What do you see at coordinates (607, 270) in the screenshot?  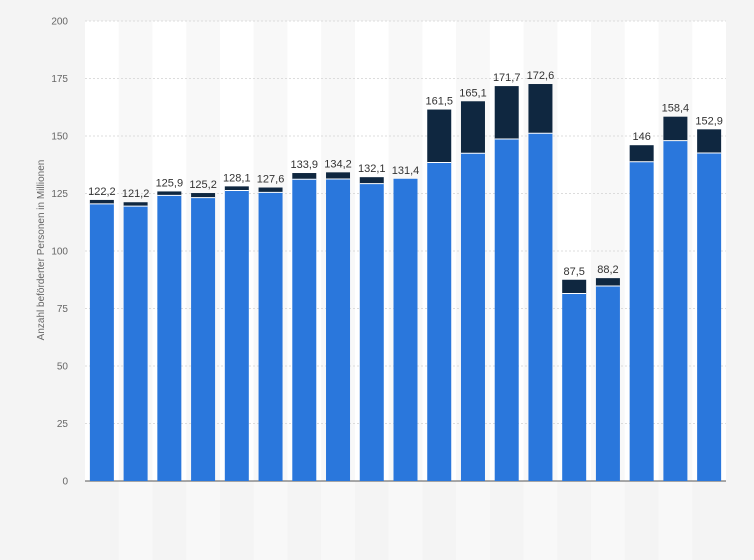 I see `total-label: 88,2` at bounding box center [607, 270].